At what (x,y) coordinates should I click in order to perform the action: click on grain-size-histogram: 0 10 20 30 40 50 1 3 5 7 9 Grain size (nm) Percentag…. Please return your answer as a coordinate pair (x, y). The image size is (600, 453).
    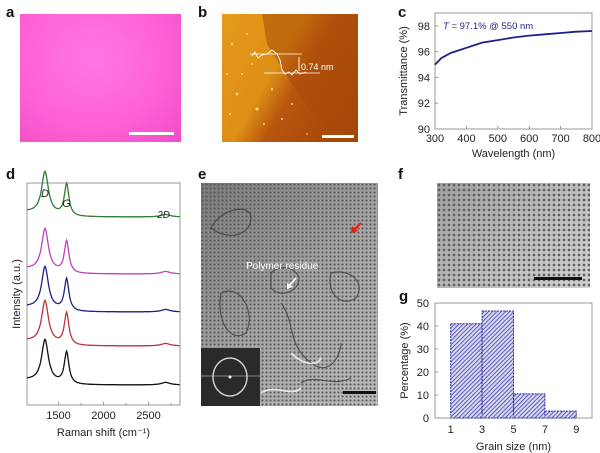
    Looking at the image, I should click on (496, 375).